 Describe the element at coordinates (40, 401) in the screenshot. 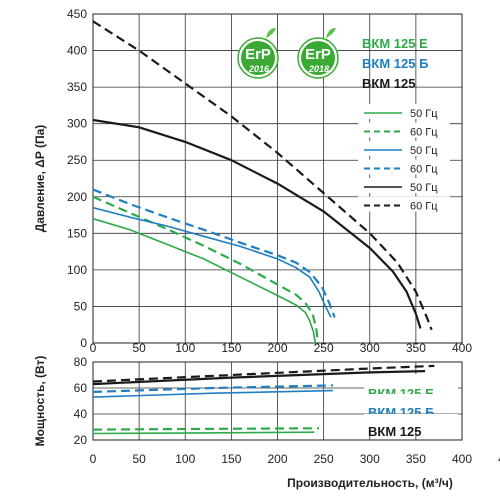

I see `y-axis-title: Мощность, (Вт)` at that location.